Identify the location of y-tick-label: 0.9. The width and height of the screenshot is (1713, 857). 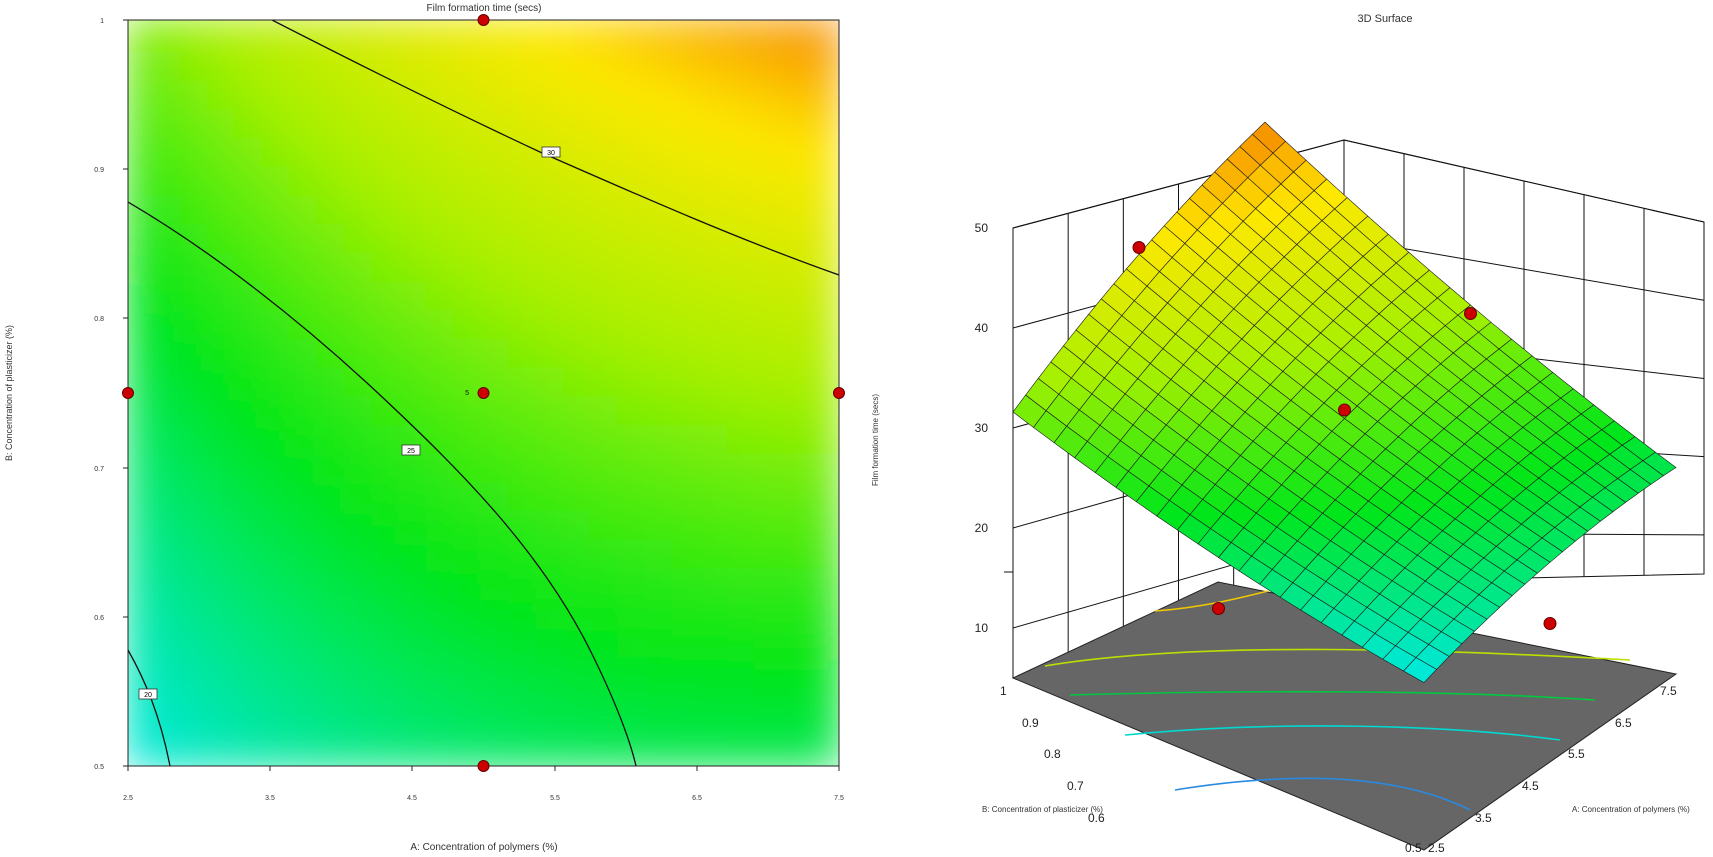
(99, 170).